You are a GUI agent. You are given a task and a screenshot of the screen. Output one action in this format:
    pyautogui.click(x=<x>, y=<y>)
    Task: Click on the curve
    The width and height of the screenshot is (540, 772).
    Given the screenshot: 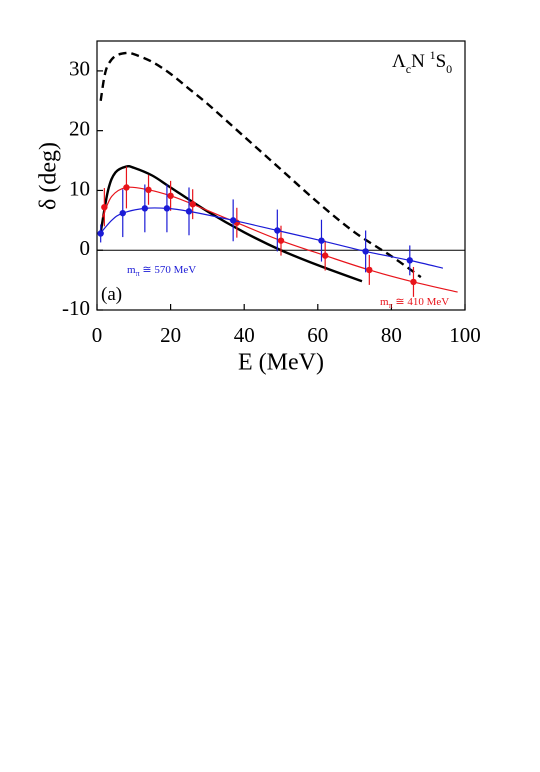 What is the action you would take?
    pyautogui.click(x=231, y=223)
    